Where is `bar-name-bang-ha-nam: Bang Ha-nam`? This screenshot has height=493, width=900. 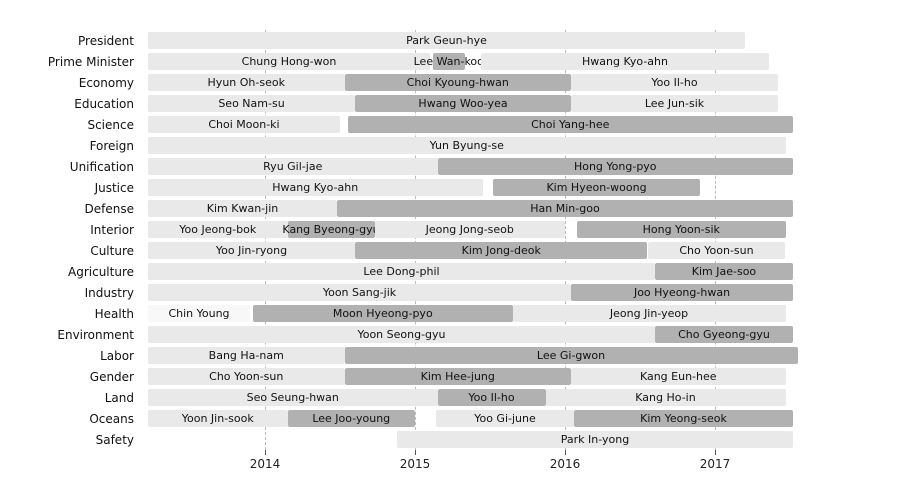 bar-name-bang-ha-nam: Bang Ha-nam is located at coordinates (246, 355).